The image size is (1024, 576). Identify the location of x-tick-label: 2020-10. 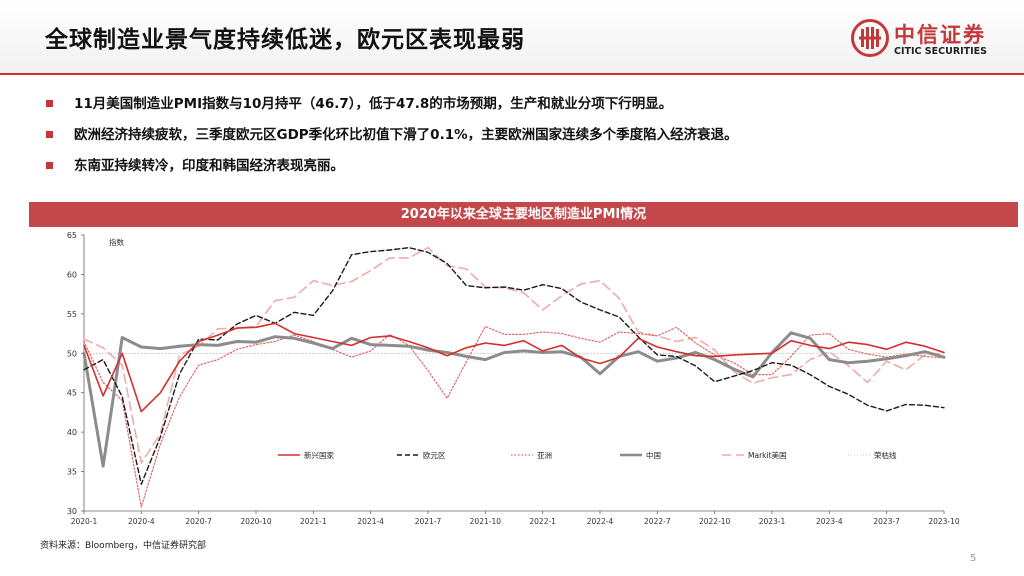
(256, 521).